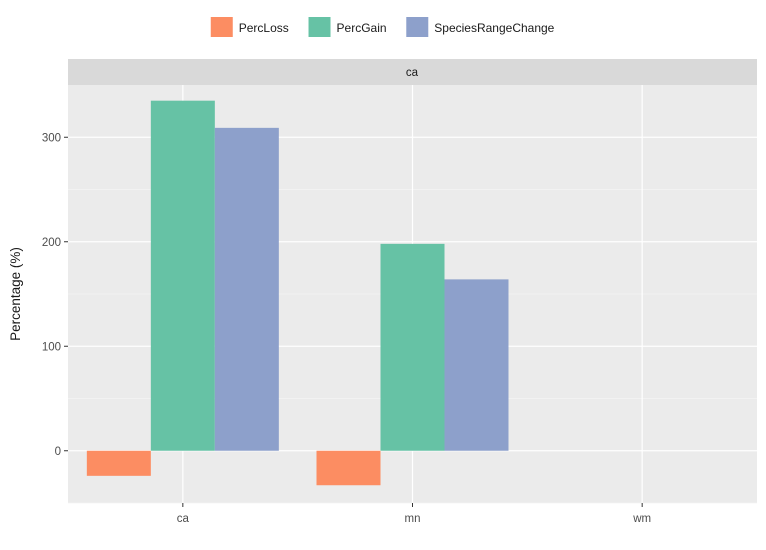 This screenshot has width=766, height=550. Describe the element at coordinates (118, 463) in the screenshot. I see `bar-percloss-ca` at that location.